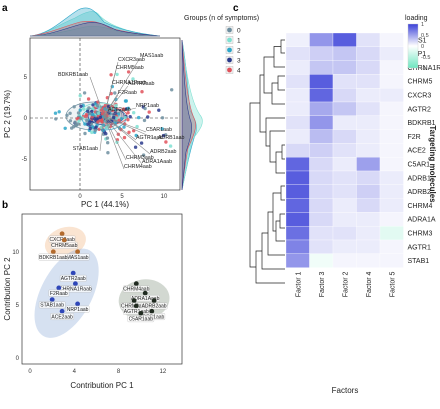 The image size is (440, 409). Describe the element at coordinates (192, 115) in the screenshot. I see `right-density` at that location.